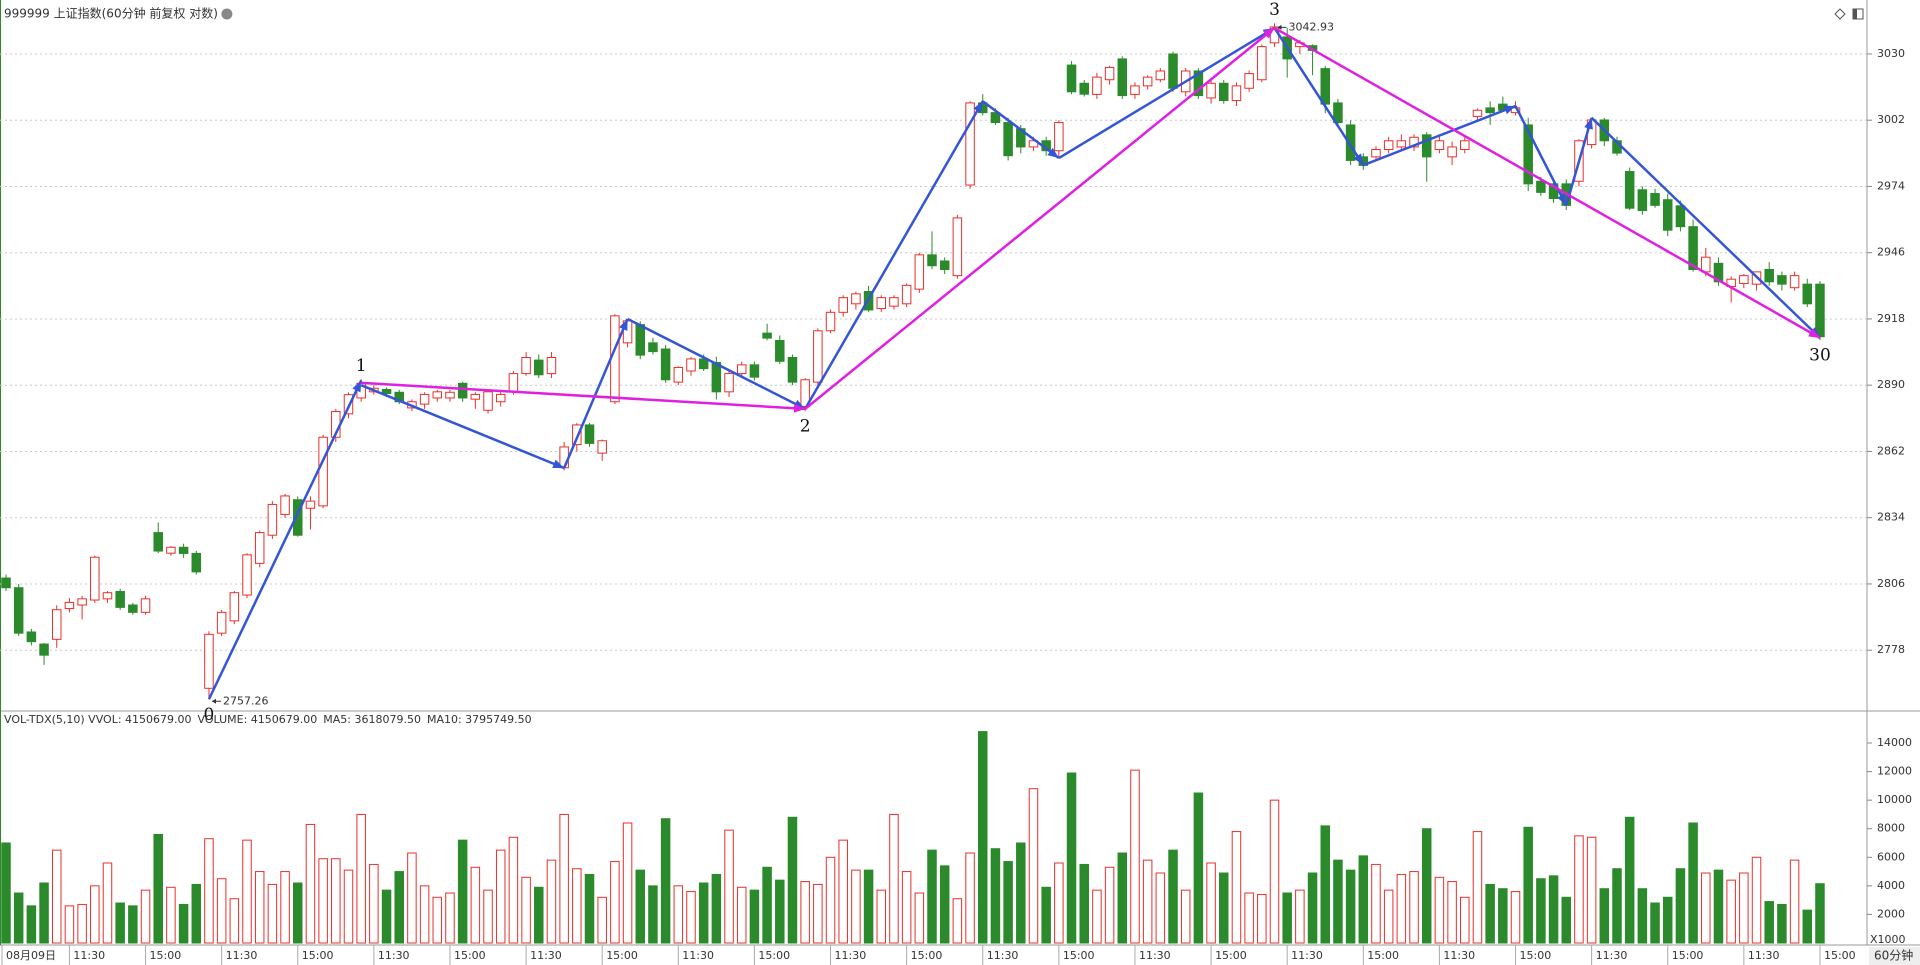 Image resolution: width=1920 pixels, height=965 pixels. What do you see at coordinates (1891, 119) in the screenshot?
I see `y-tick-label: 3002` at bounding box center [1891, 119].